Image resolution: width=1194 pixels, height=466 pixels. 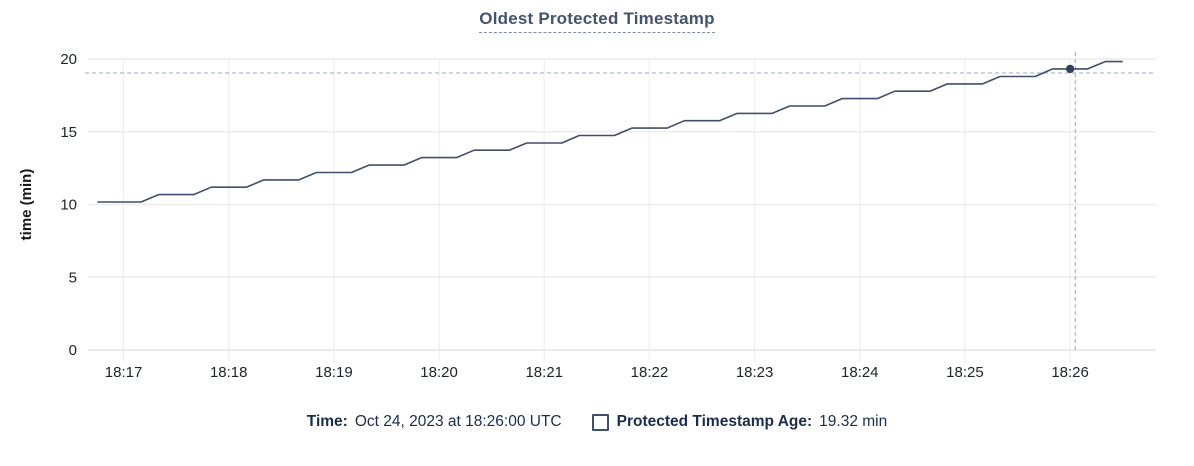 I want to click on series-name-label: Protected Timestamp Age:, so click(x=714, y=421).